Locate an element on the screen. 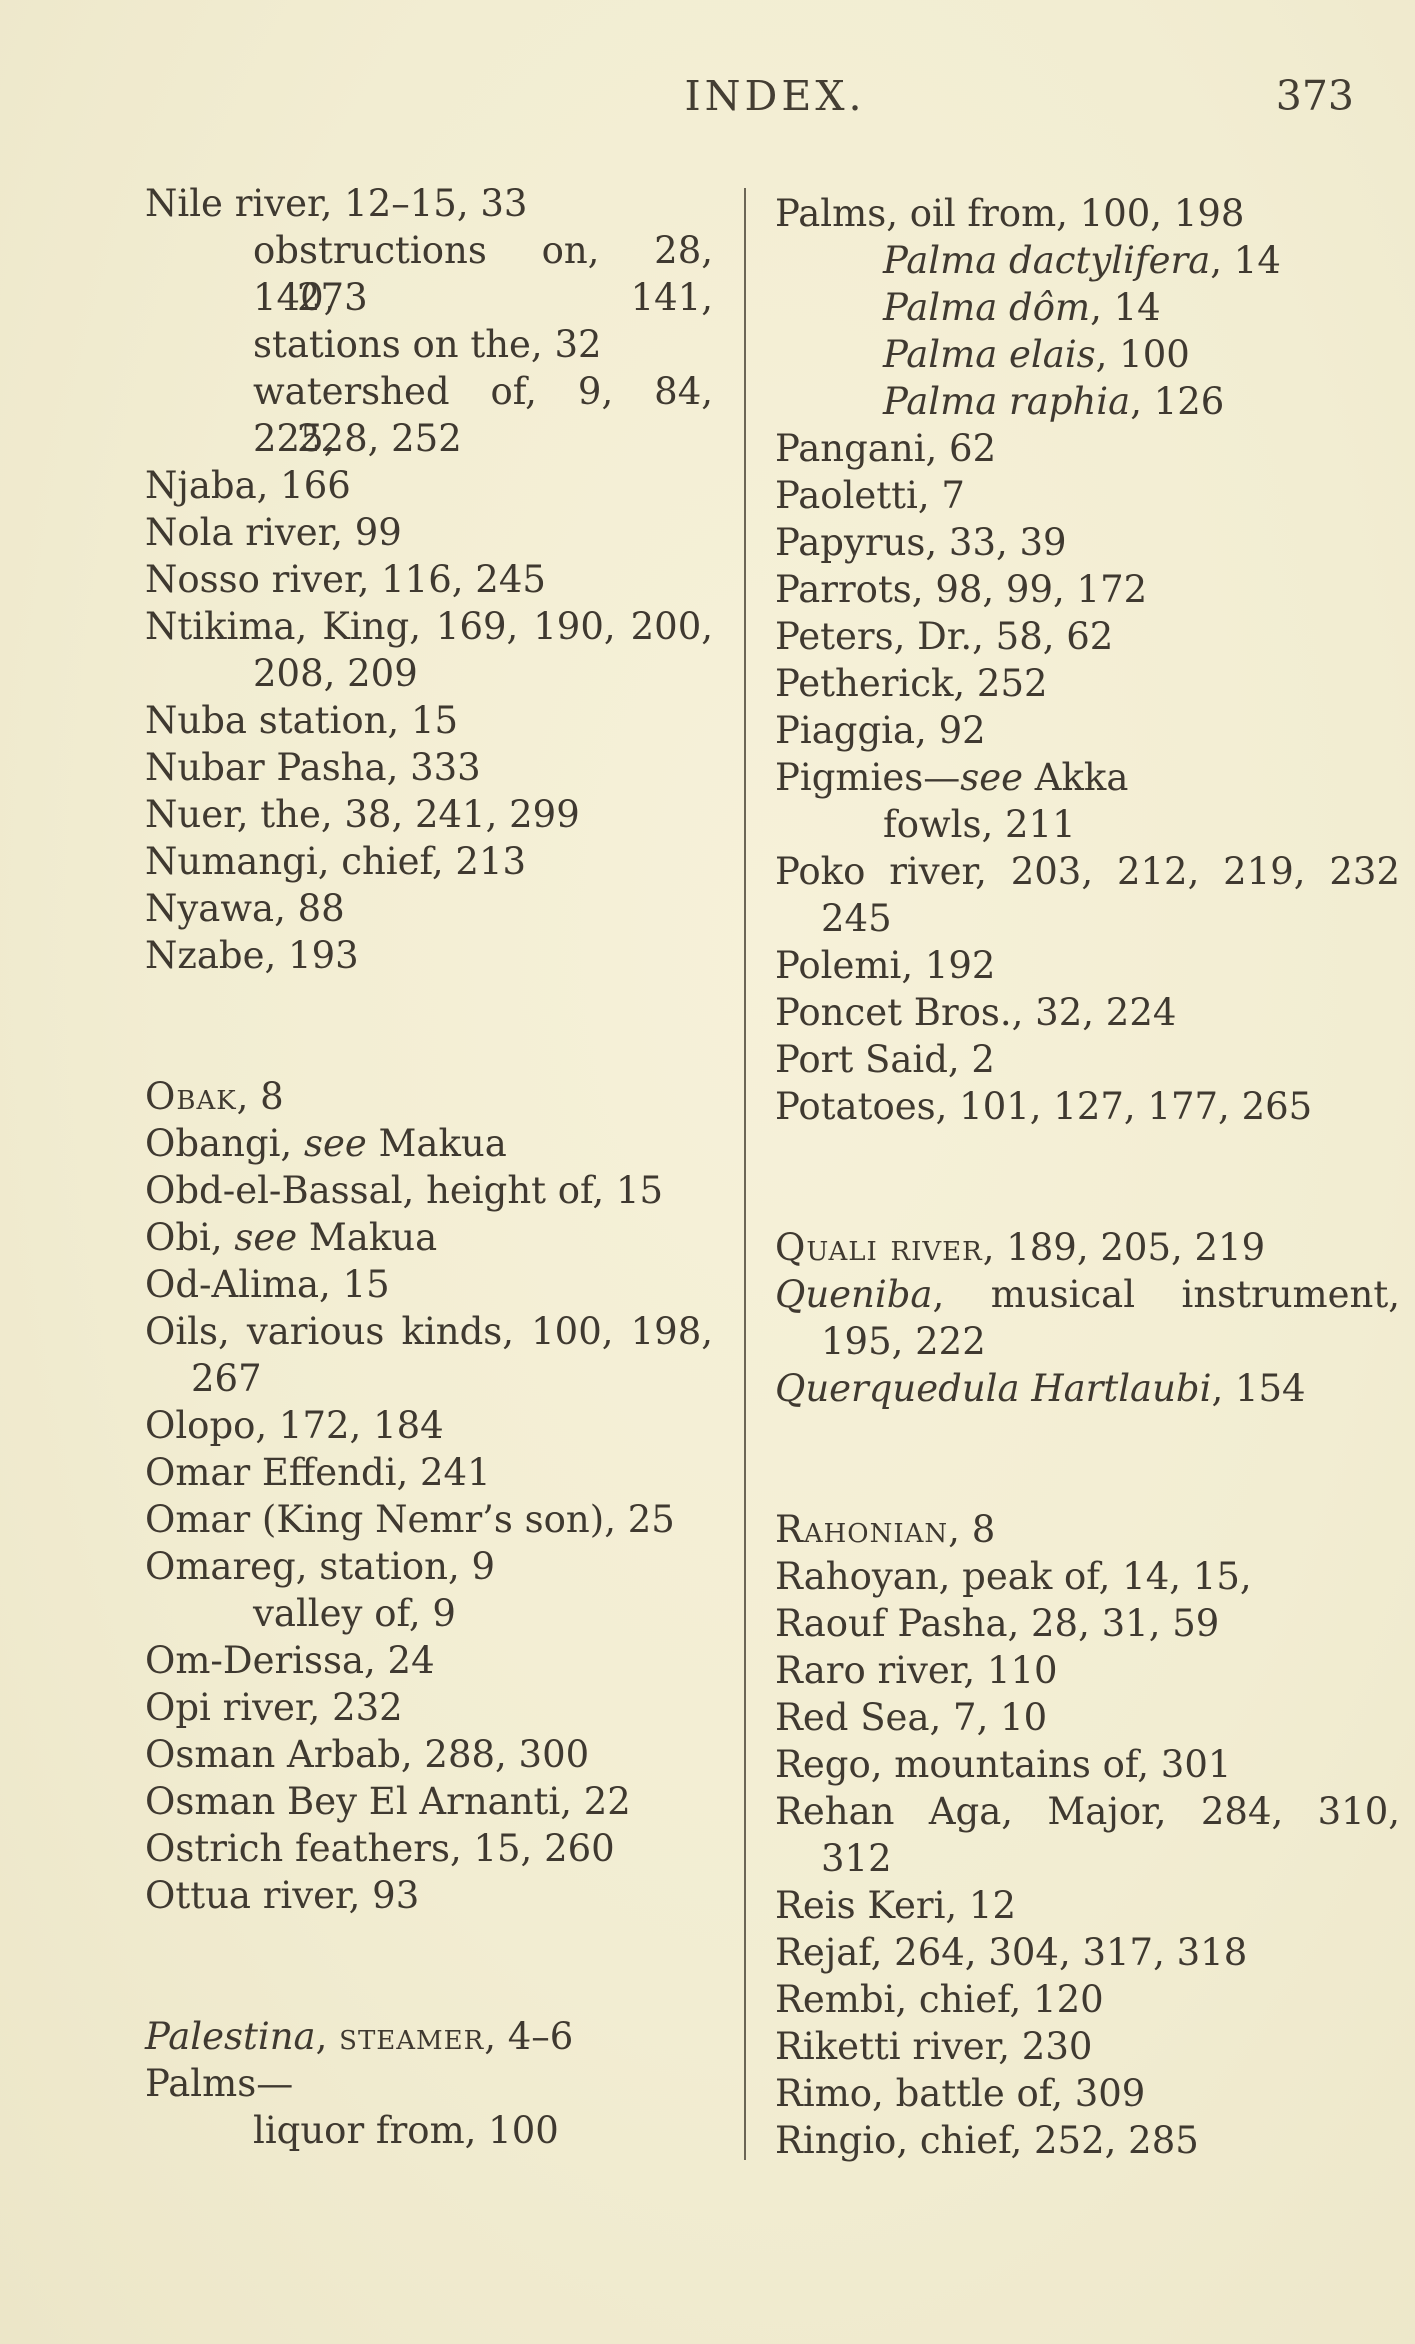 This screenshot has width=1415, height=2344. index-entry-line: Riketti river, 230 is located at coordinates (934, 2046).